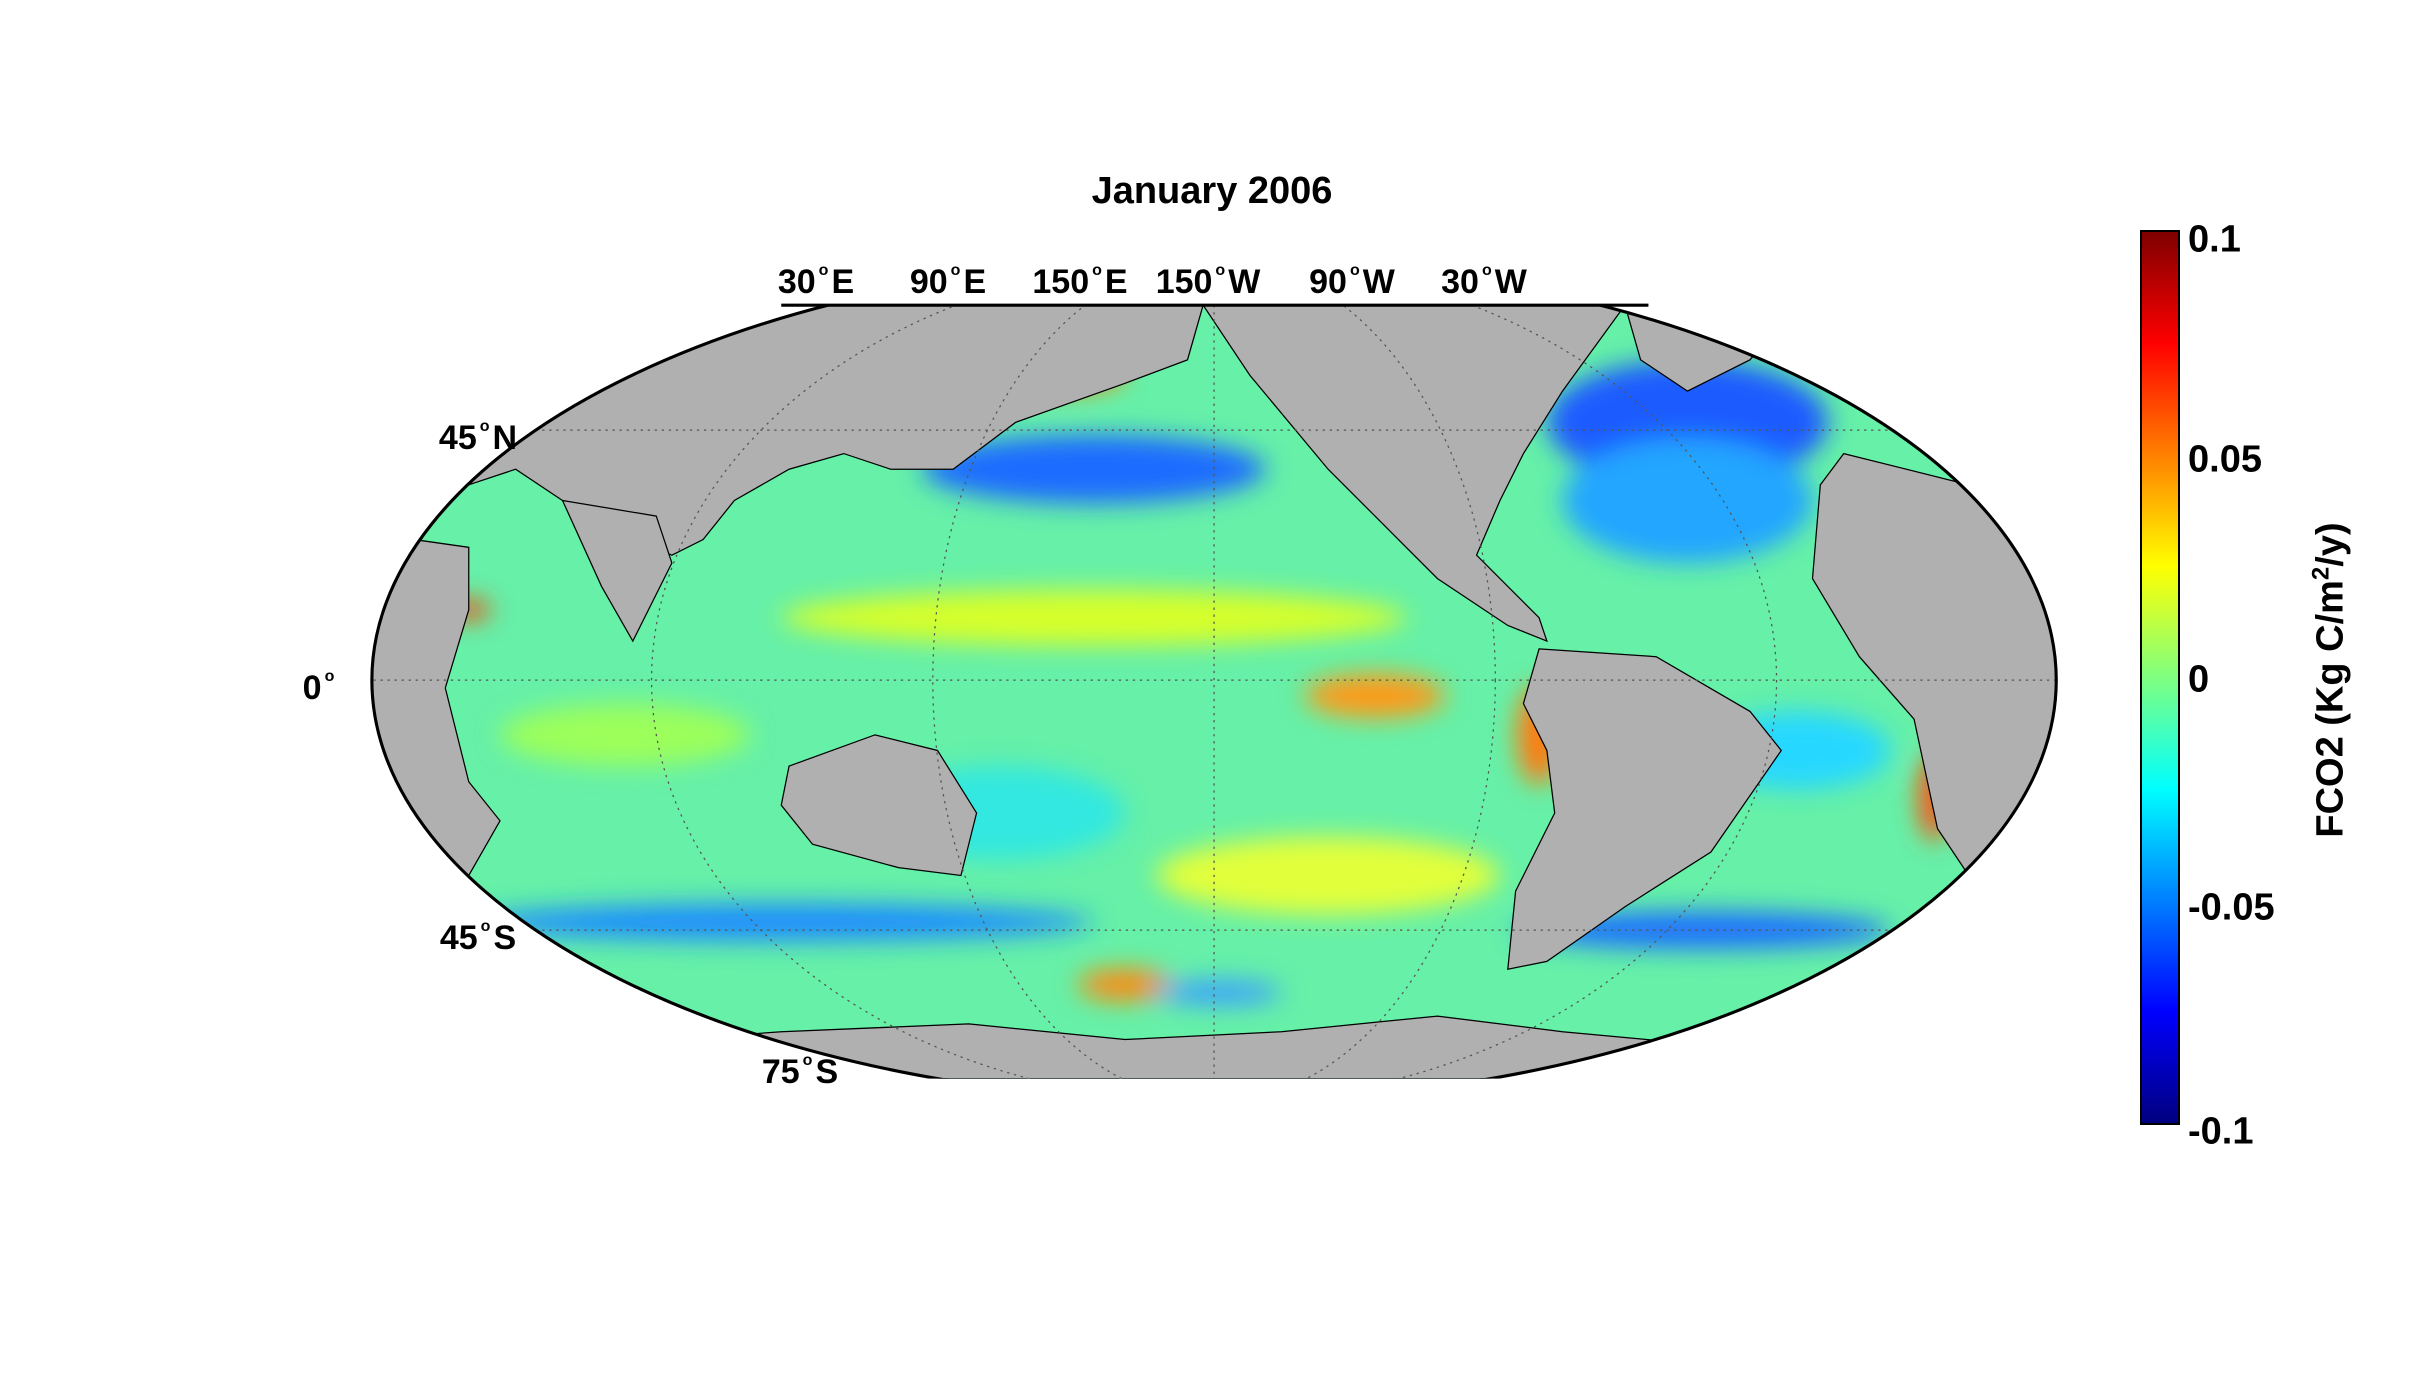  Describe the element at coordinates (478, 437) in the screenshot. I see `lat-label: 45 oN` at that location.